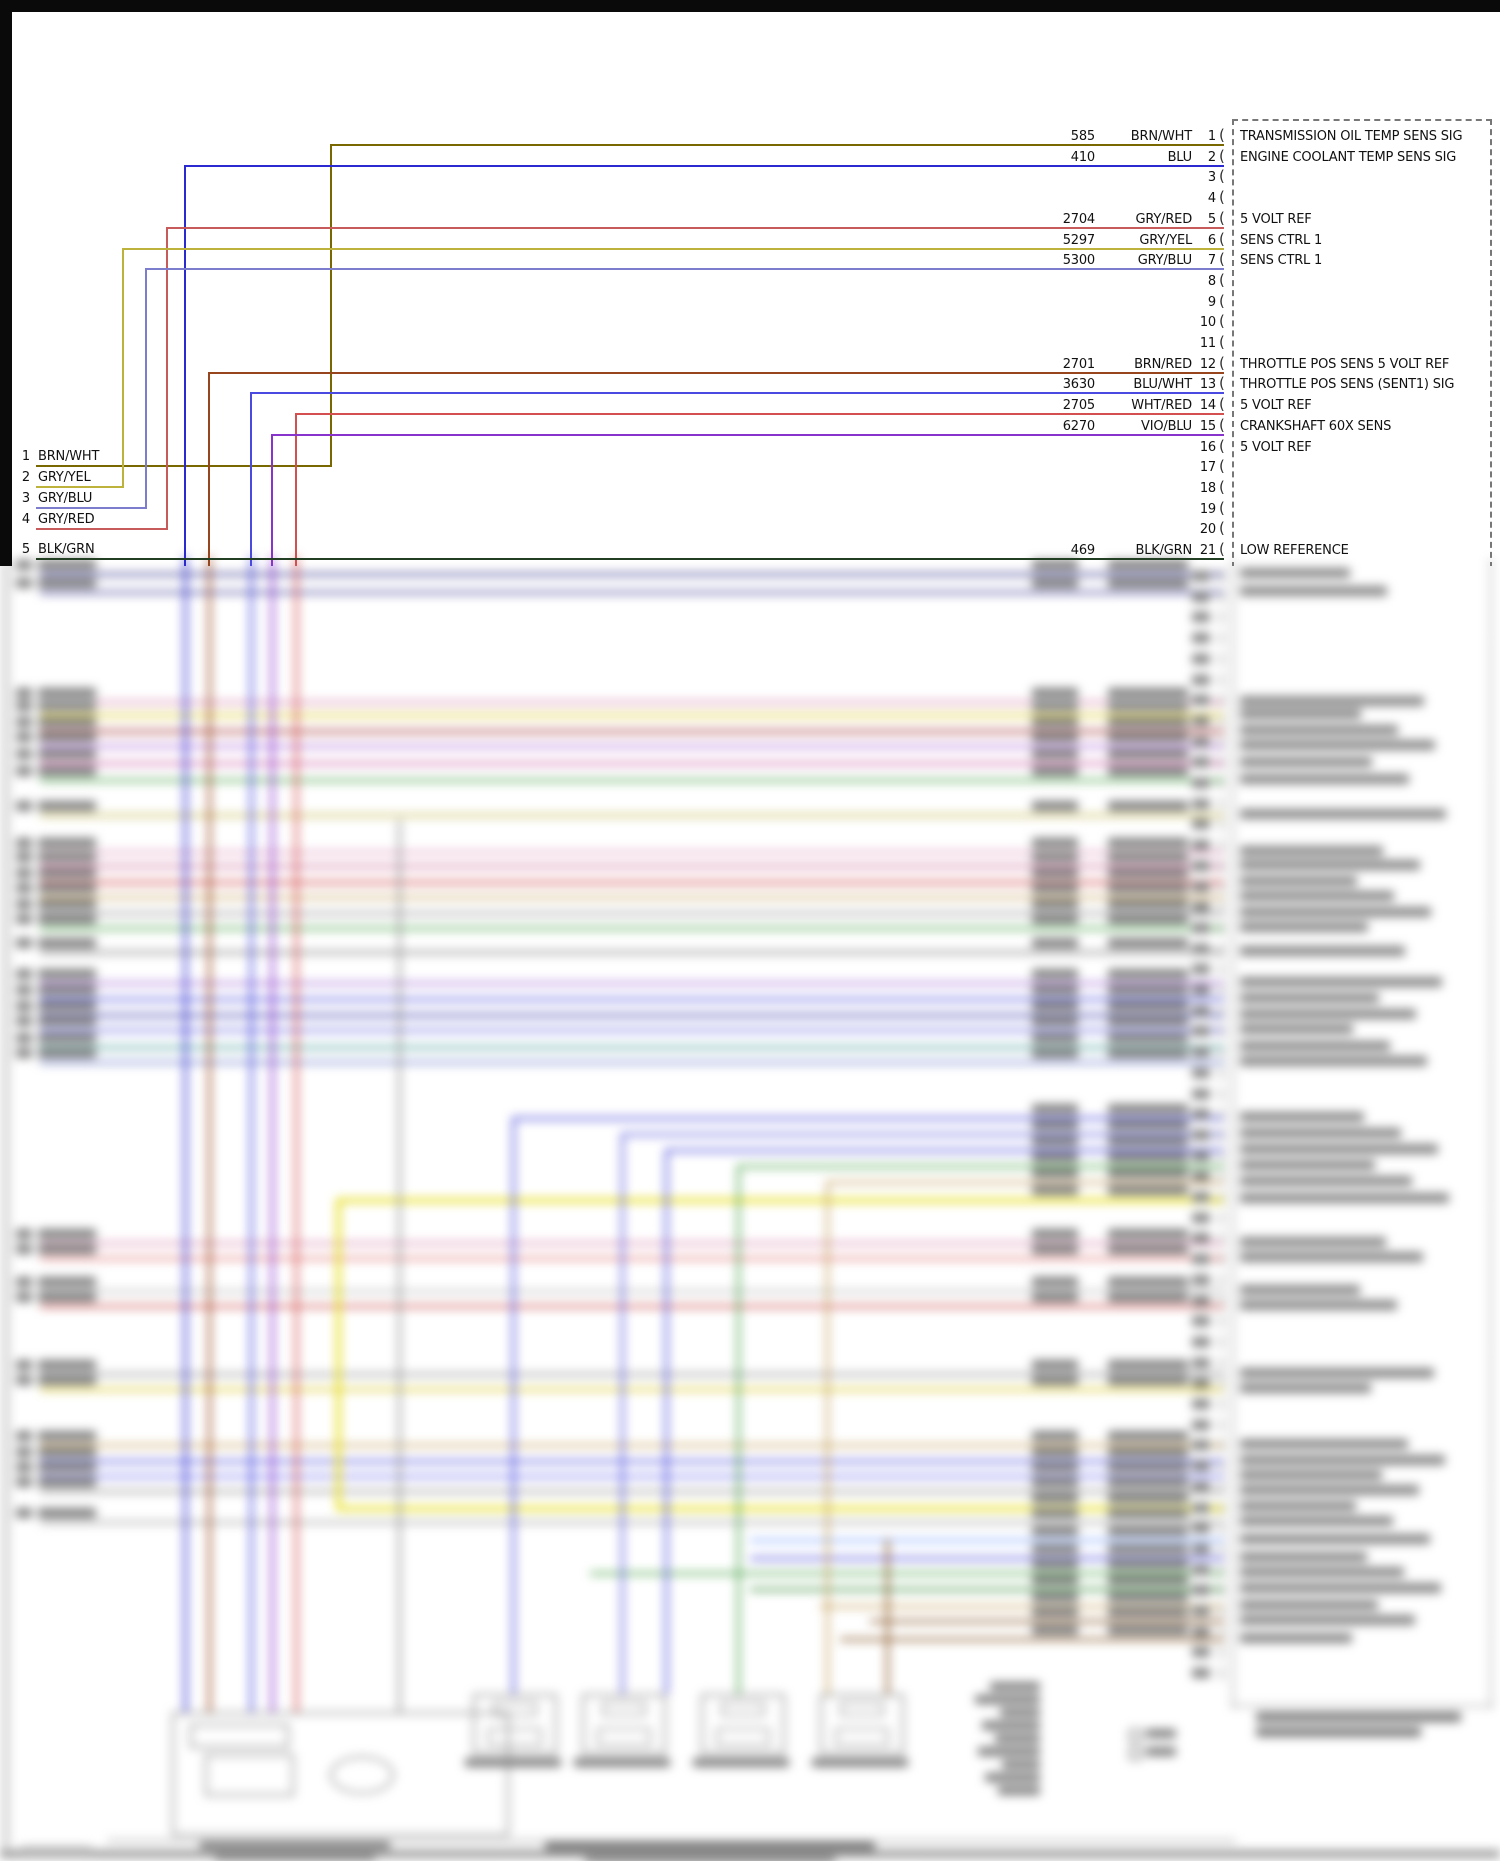  I want to click on ignition-coil-connector-notch, so click(862, 1709).